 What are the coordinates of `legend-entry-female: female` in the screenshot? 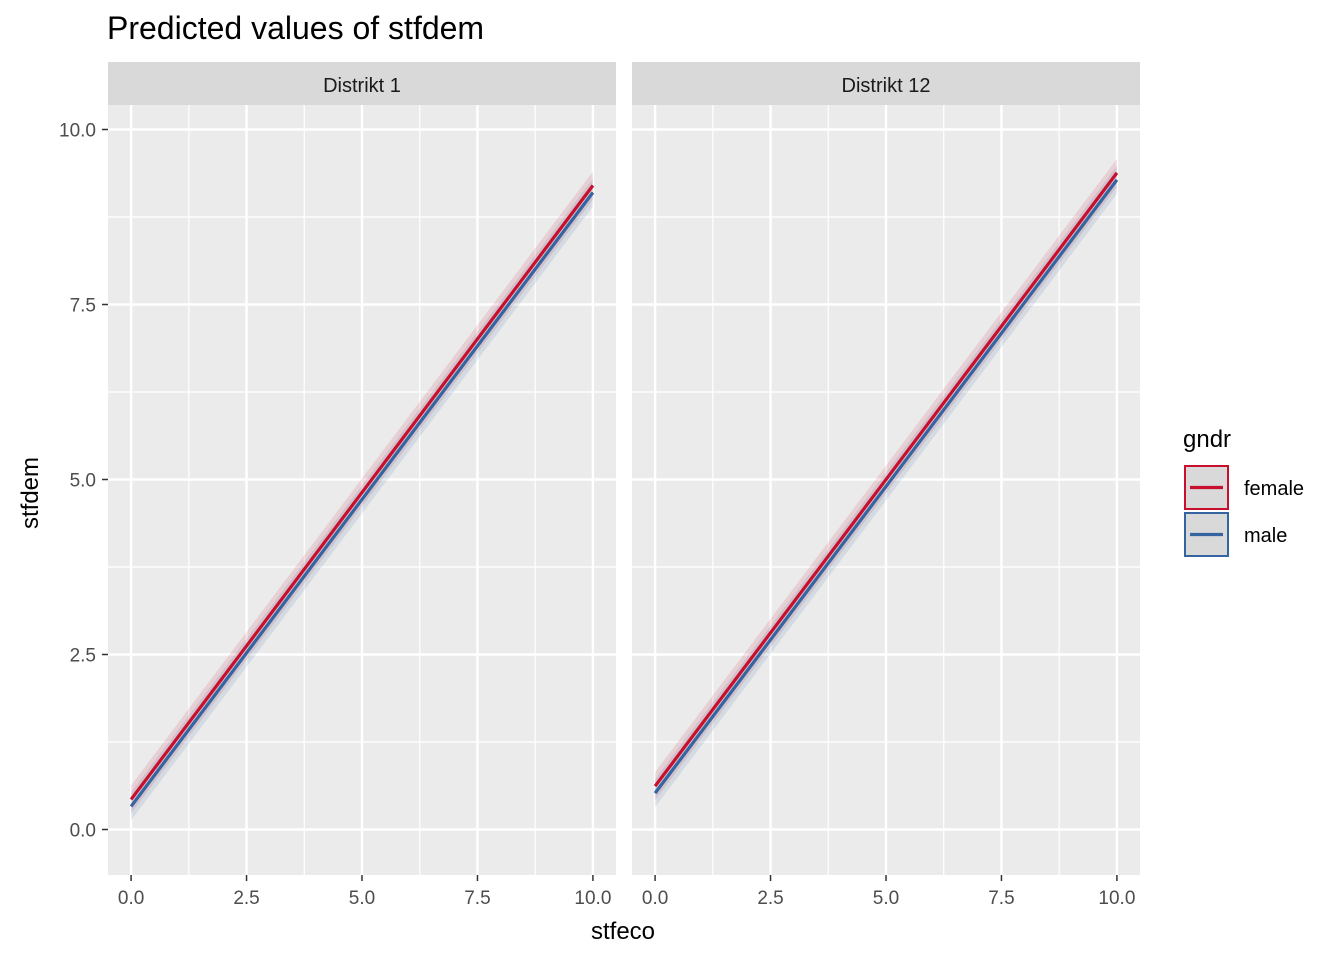 It's located at (1244, 487).